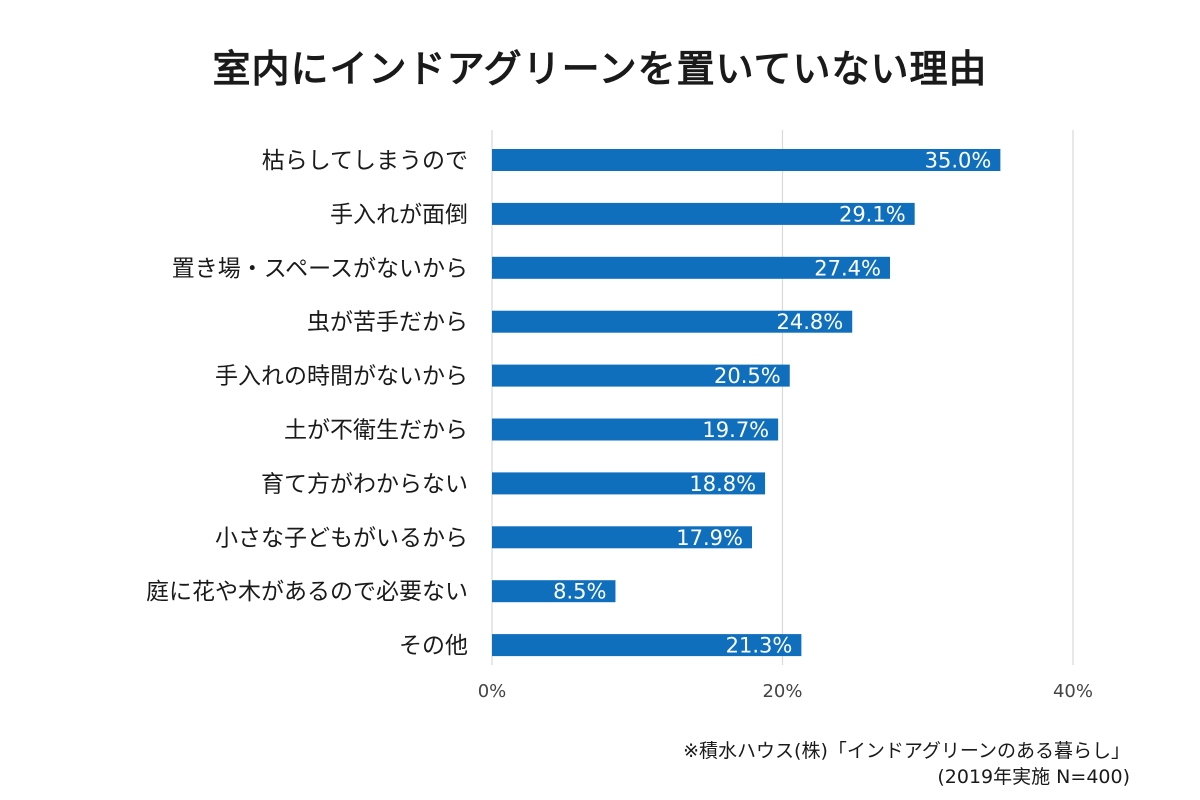  I want to click on x-tick-label: 20%, so click(782, 691).